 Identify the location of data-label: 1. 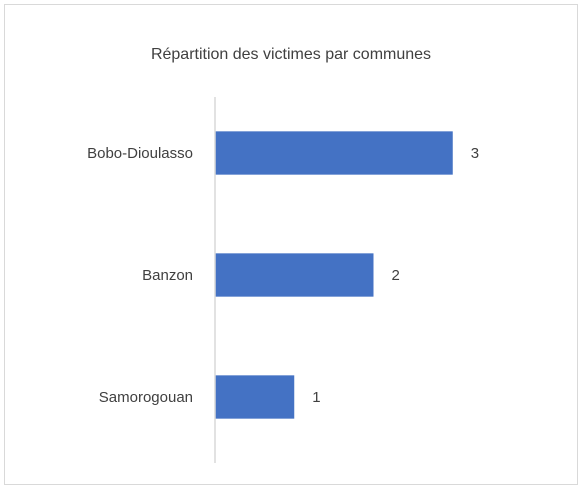
(316, 397).